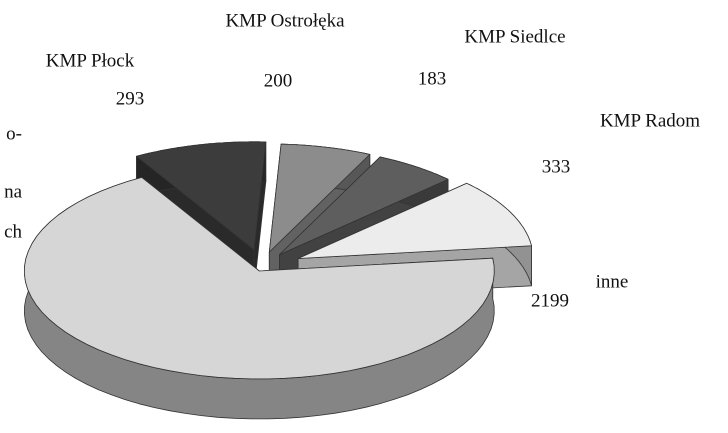 The image size is (728, 433). Describe the element at coordinates (432, 78) in the screenshot. I see `value-label: 183` at that location.